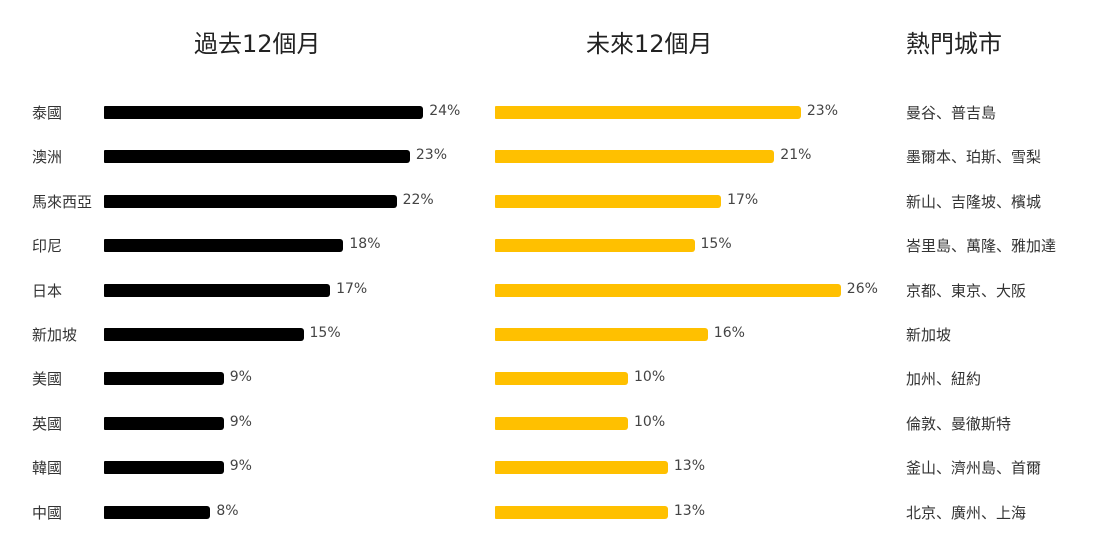  Describe the element at coordinates (418, 199) in the screenshot. I see `past-value-label: 22%` at that location.